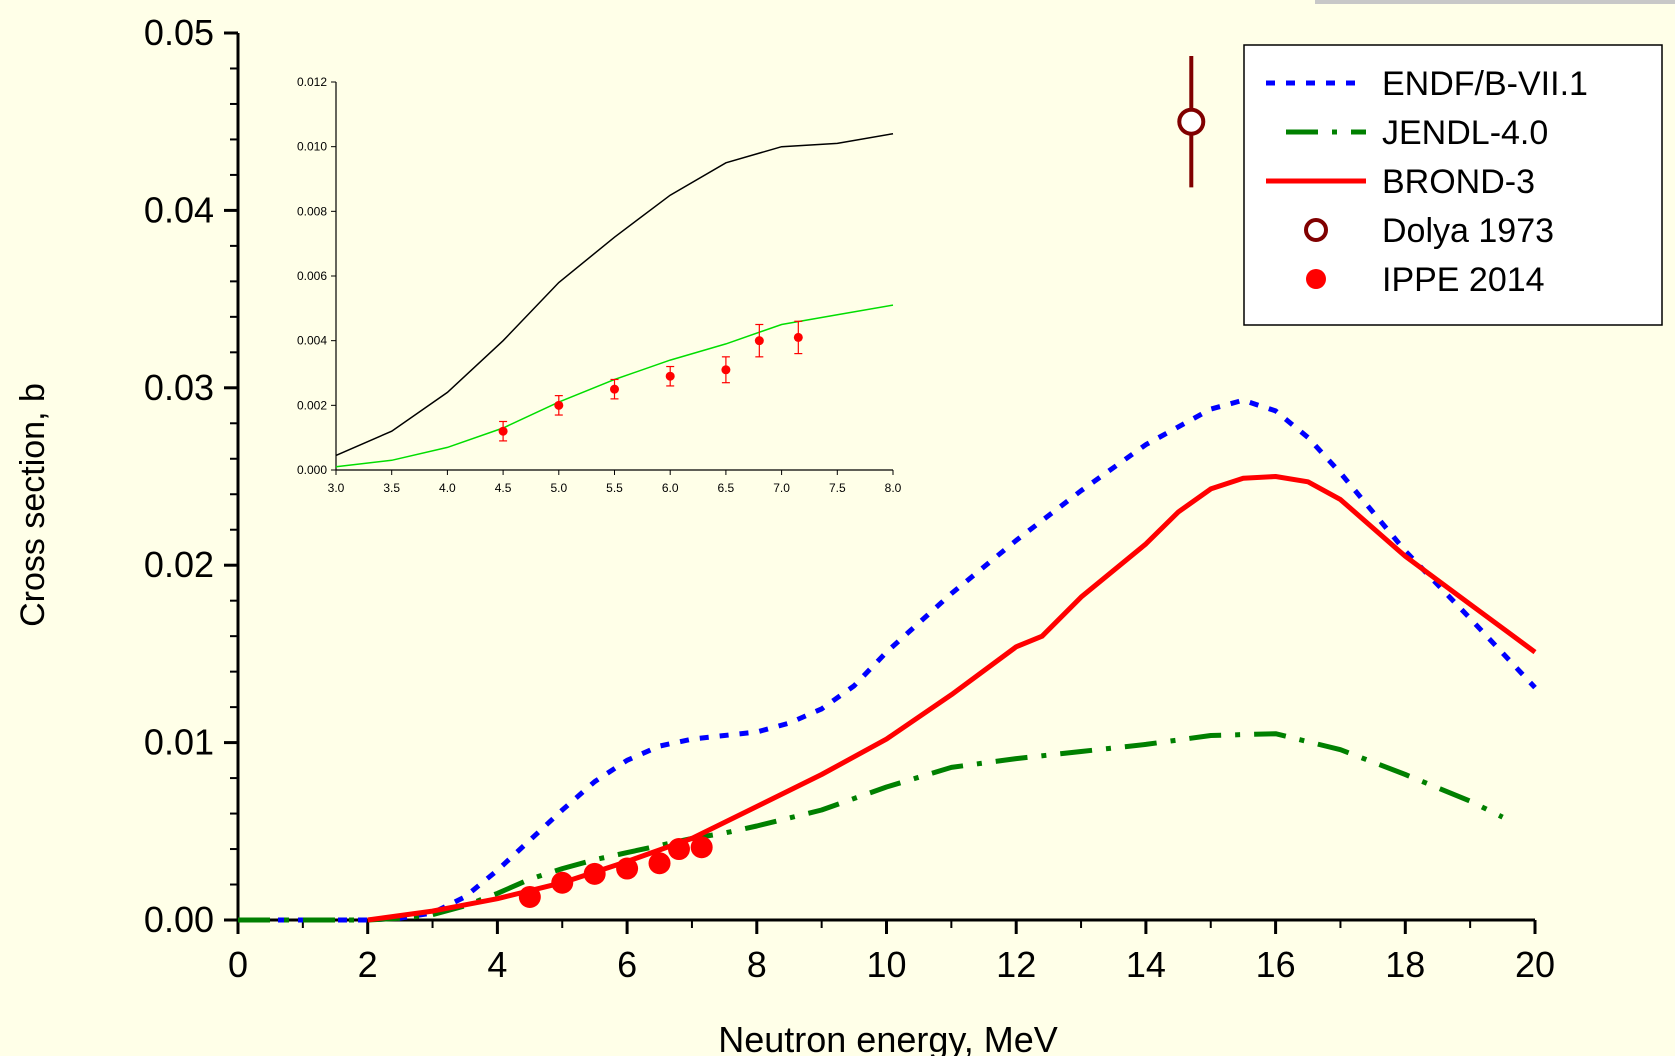  I want to click on legend-swatch-dolya-1973, so click(1316, 230).